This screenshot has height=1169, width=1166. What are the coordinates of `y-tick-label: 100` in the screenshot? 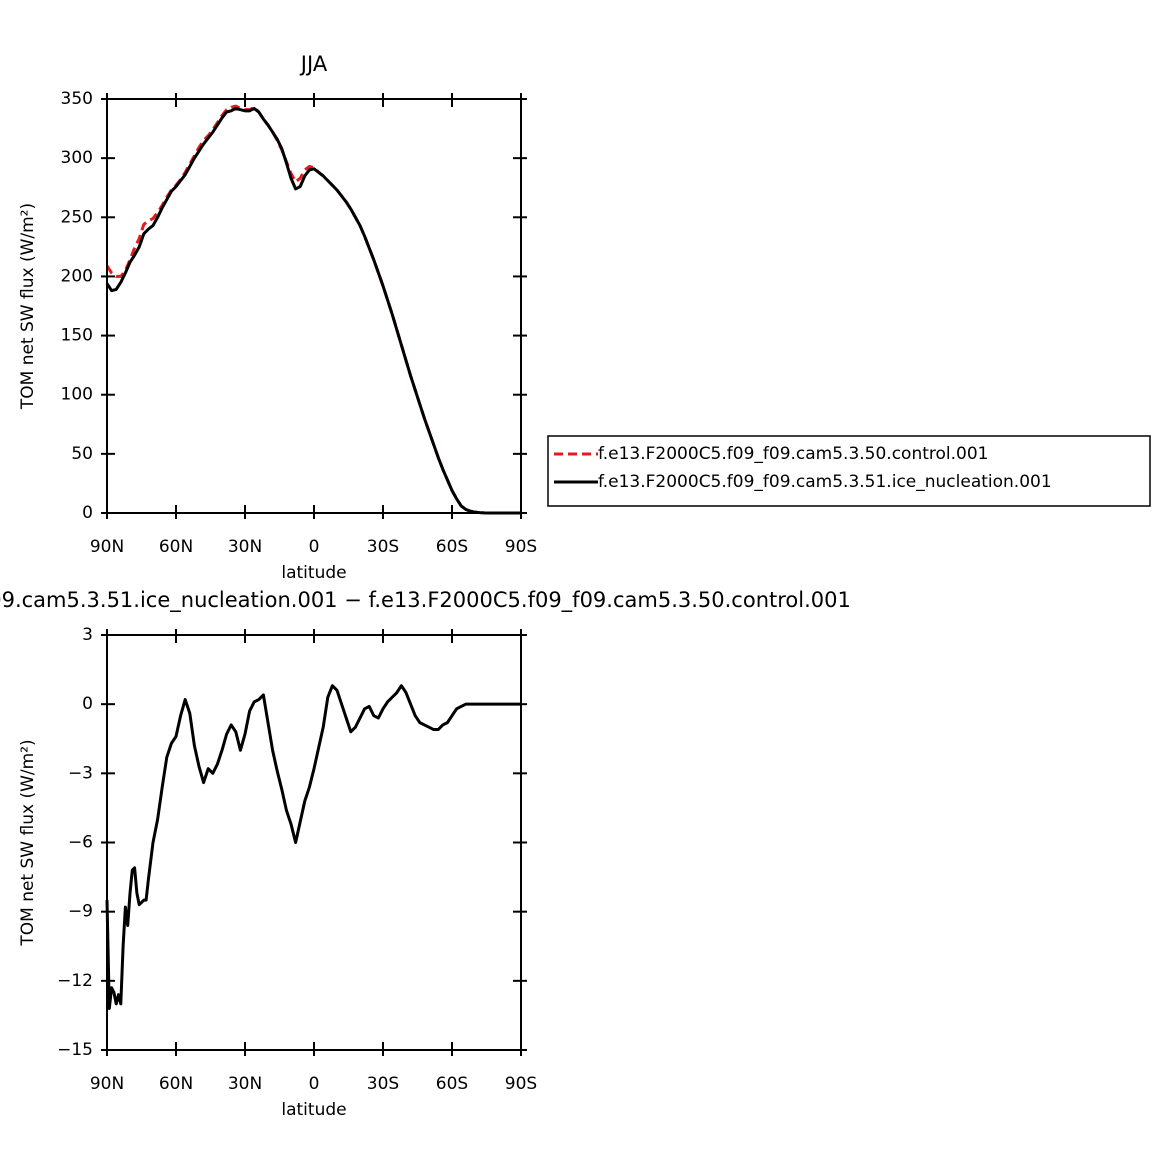 It's located at (77, 395).